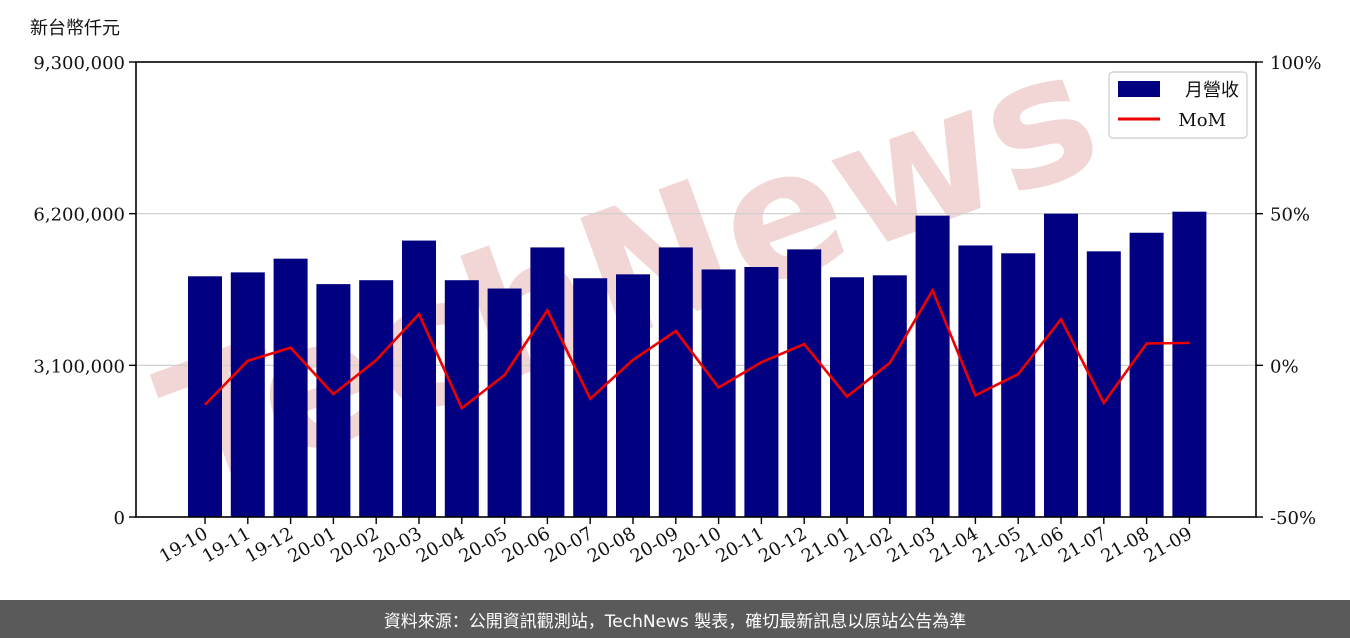  I want to click on x-tick-label: 20-03, so click(397, 545).